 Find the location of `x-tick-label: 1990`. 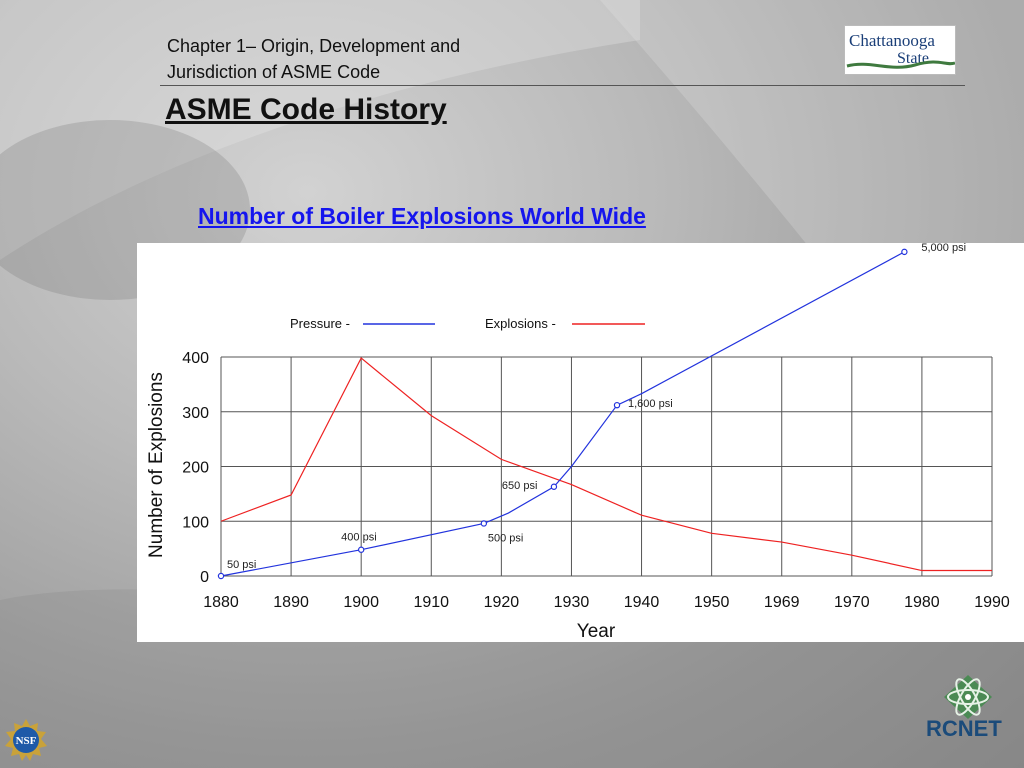

x-tick-label: 1990 is located at coordinates (992, 602).